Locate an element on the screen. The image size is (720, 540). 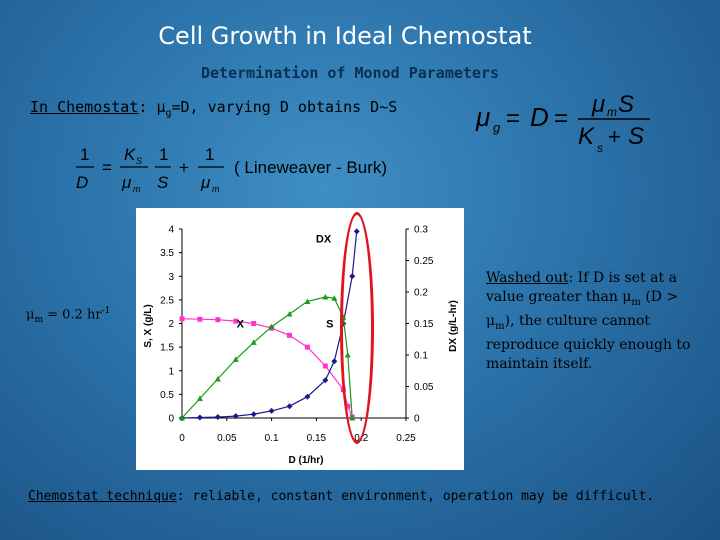
y-left-tick-label: 1 is located at coordinates (171, 371).